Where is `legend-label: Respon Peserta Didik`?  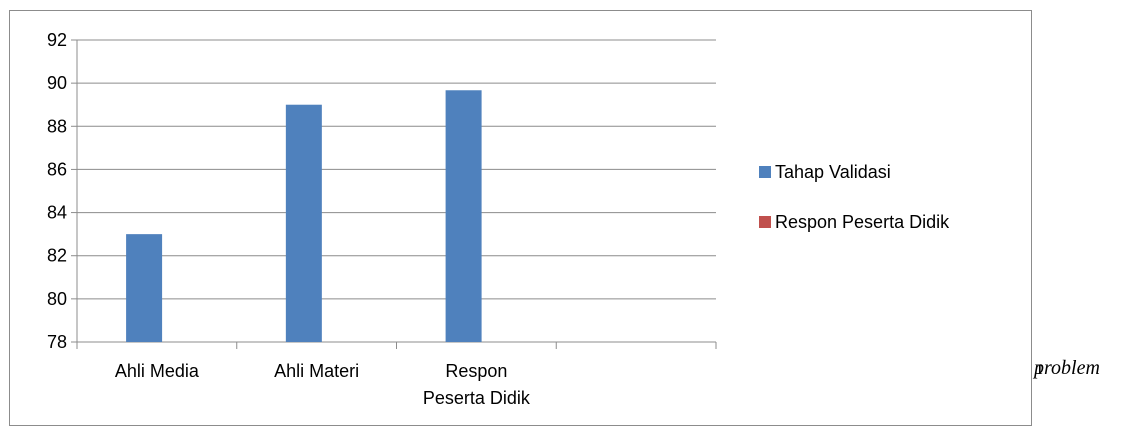 legend-label: Respon Peserta Didik is located at coordinates (862, 222).